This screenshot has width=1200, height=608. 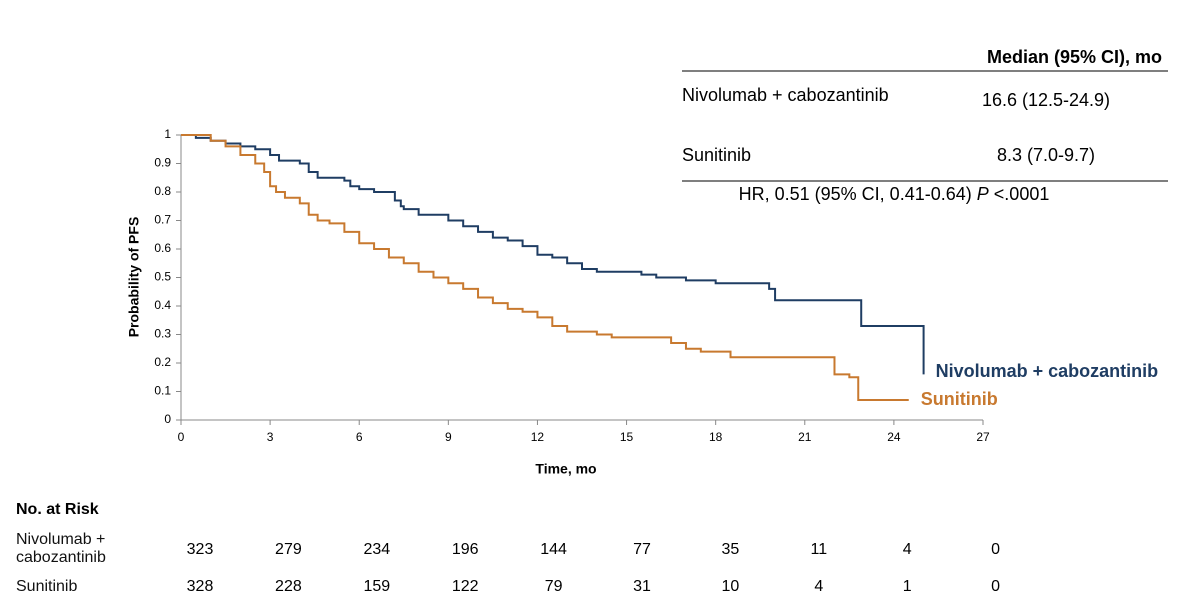 What do you see at coordinates (162, 220) in the screenshot?
I see `y-tick-label: 0.7` at bounding box center [162, 220].